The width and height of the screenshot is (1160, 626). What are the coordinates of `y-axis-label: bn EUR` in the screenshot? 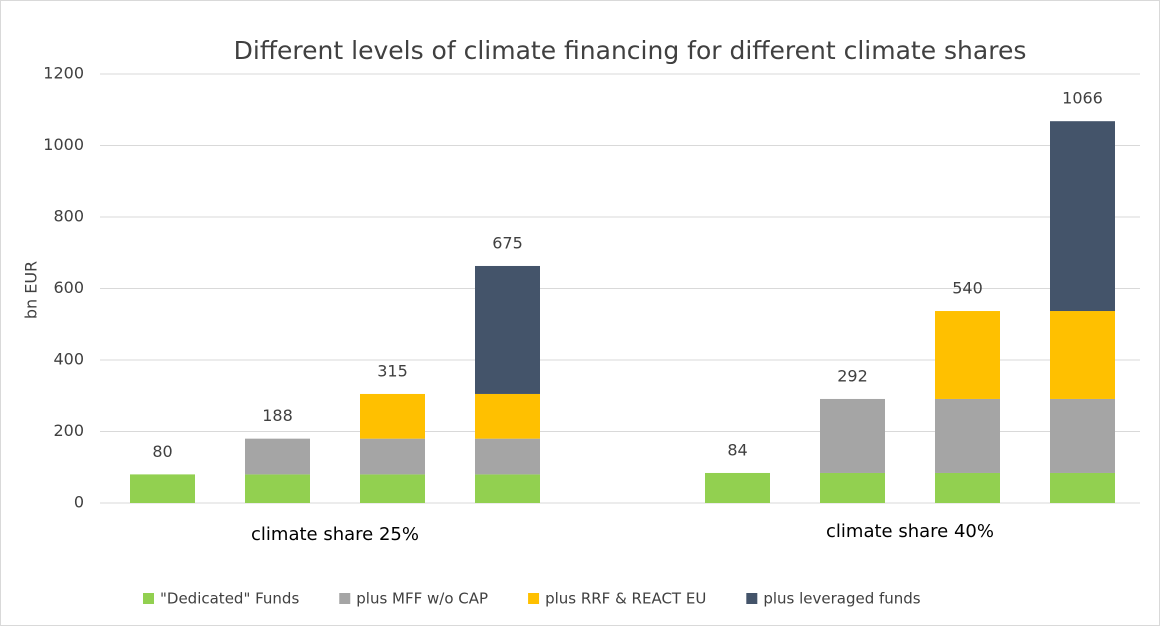 It's located at (31, 290).